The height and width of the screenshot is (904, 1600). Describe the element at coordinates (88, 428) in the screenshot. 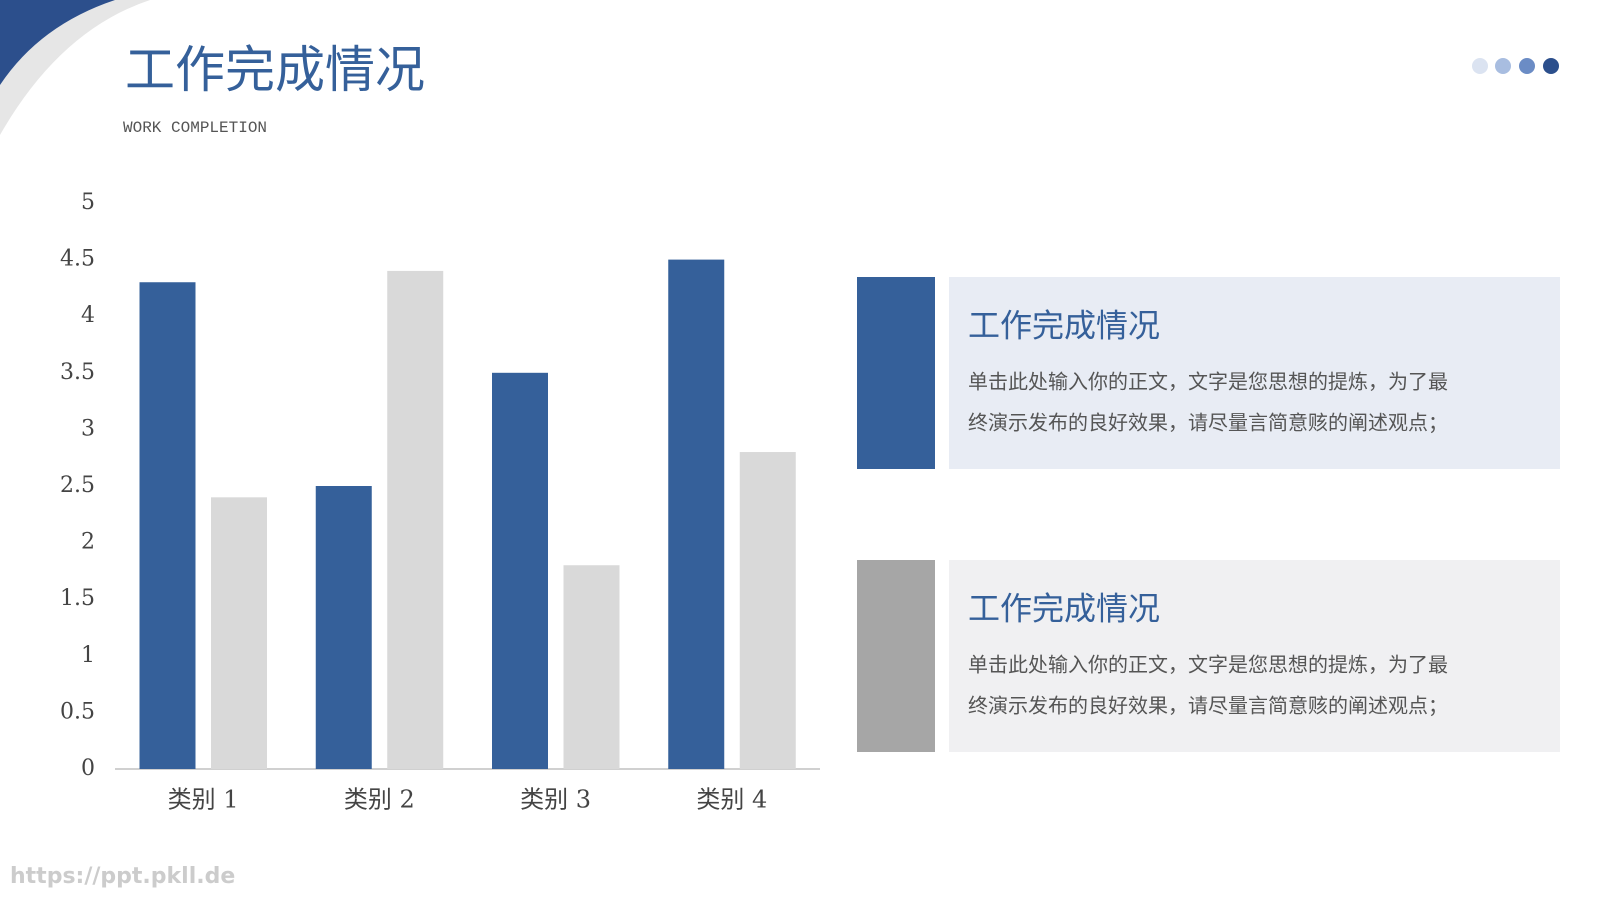

I see `y-tick-label: 3` at that location.